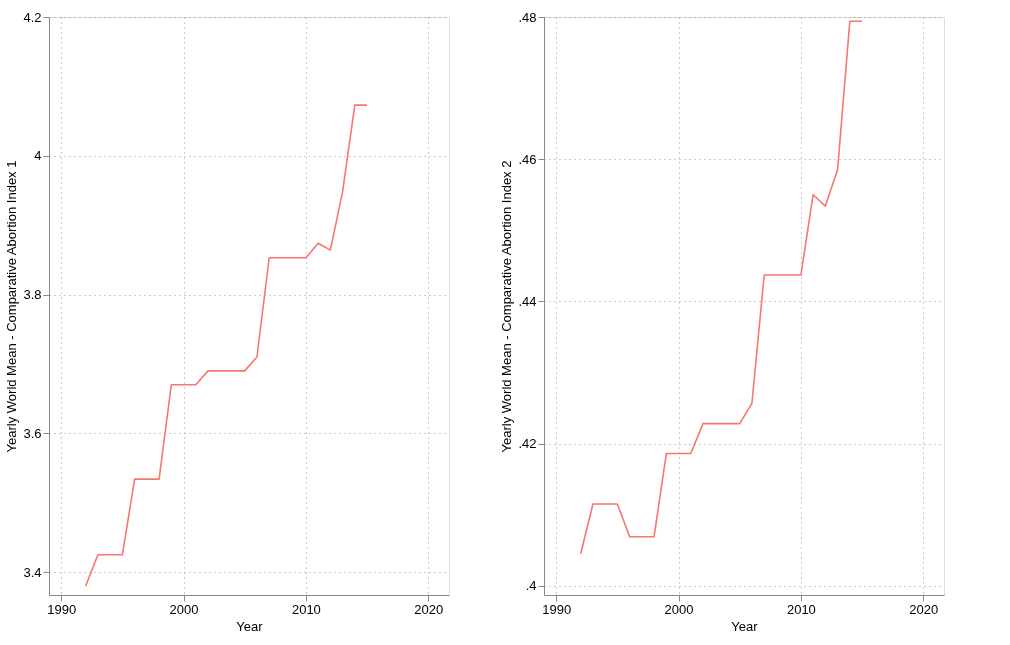 This screenshot has width=1010, height=645. Describe the element at coordinates (531, 586) in the screenshot. I see `y-tick-label: .4` at that location.